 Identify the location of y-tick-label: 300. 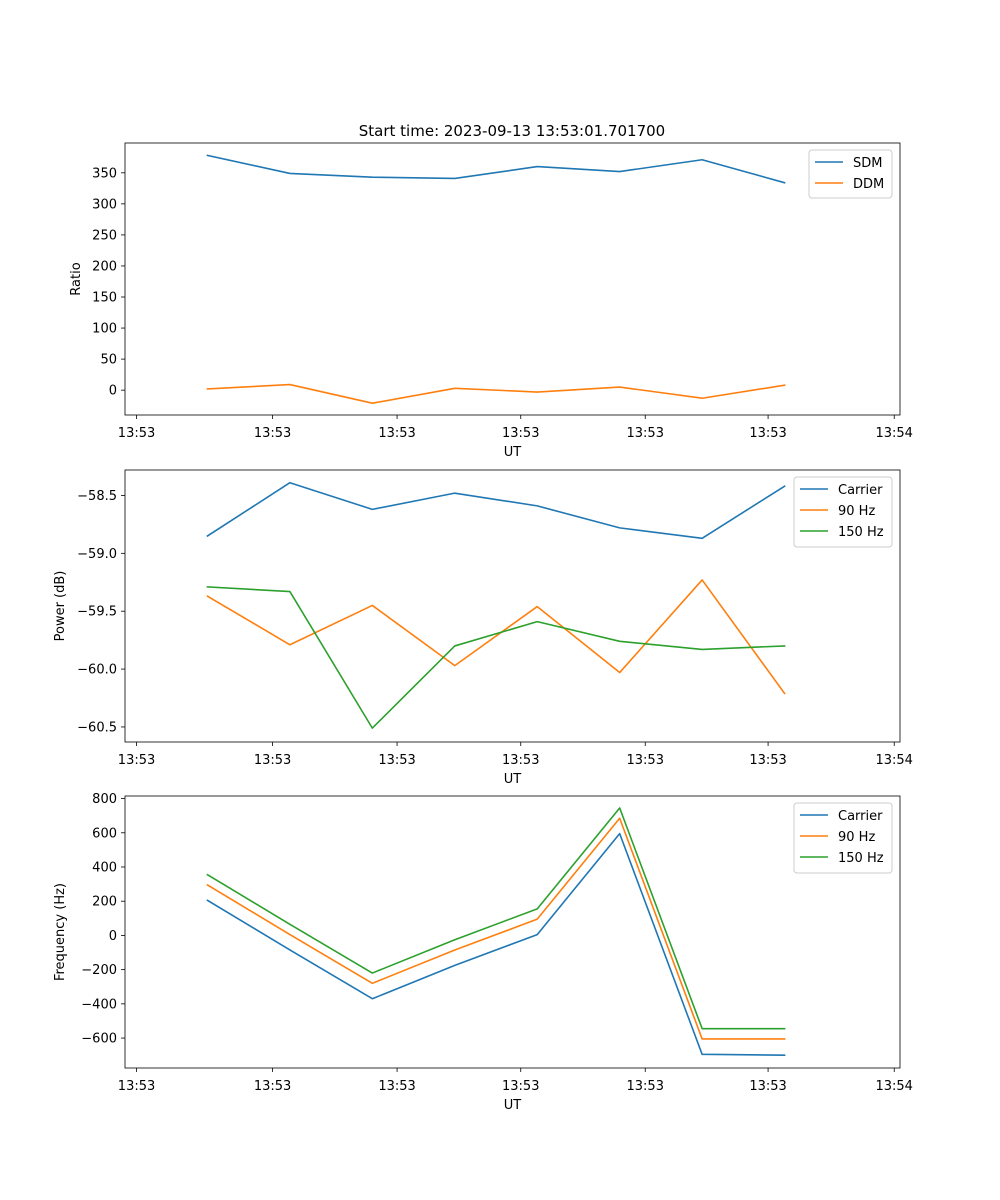
(104, 204).